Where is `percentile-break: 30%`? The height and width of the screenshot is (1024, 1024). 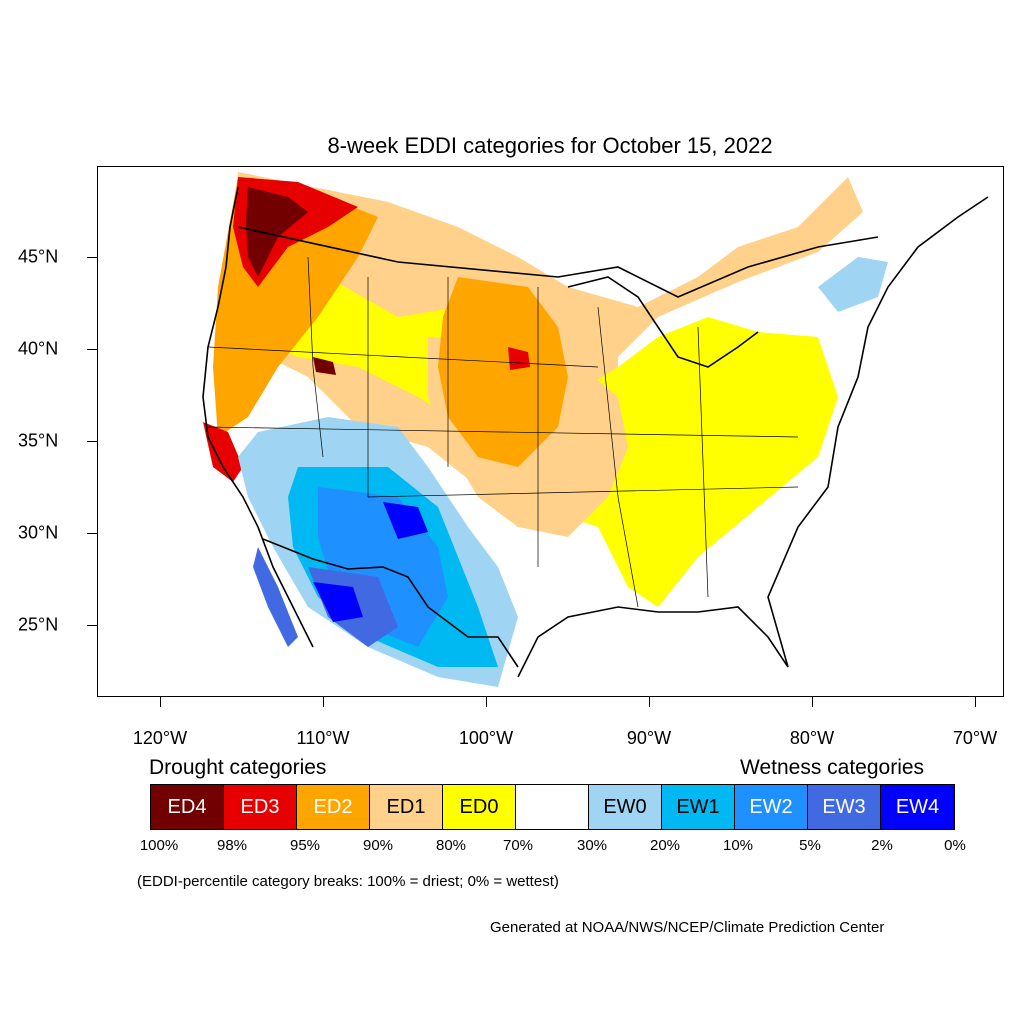
percentile-break: 30% is located at coordinates (592, 845).